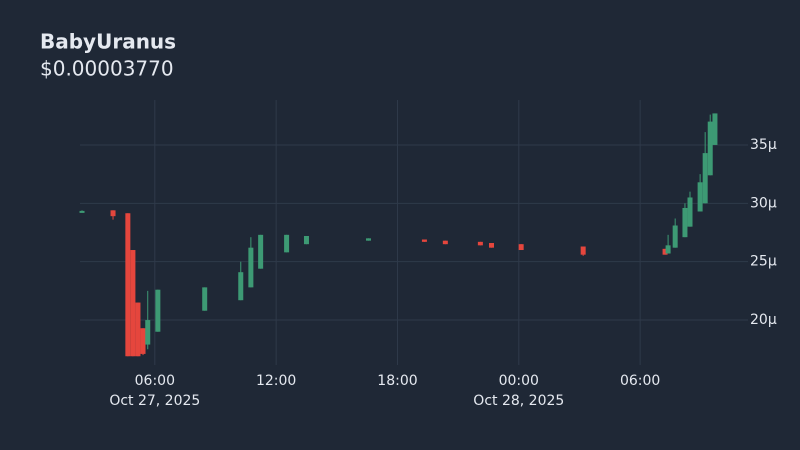 The width and height of the screenshot is (800, 450). I want to click on x-date-label: Oct 28, 2025, so click(518, 401).